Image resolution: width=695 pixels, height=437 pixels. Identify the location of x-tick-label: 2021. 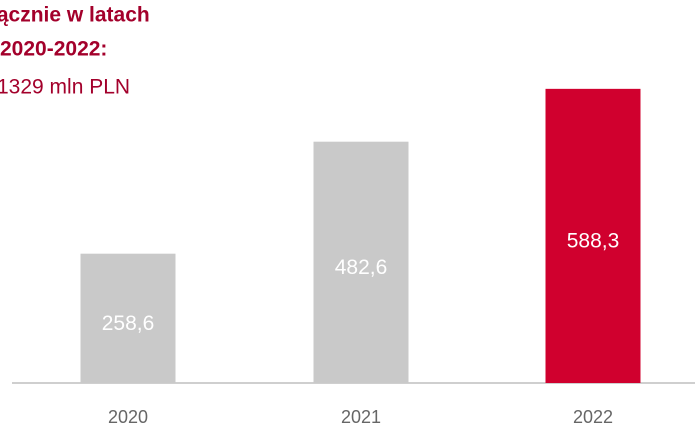
(361, 417).